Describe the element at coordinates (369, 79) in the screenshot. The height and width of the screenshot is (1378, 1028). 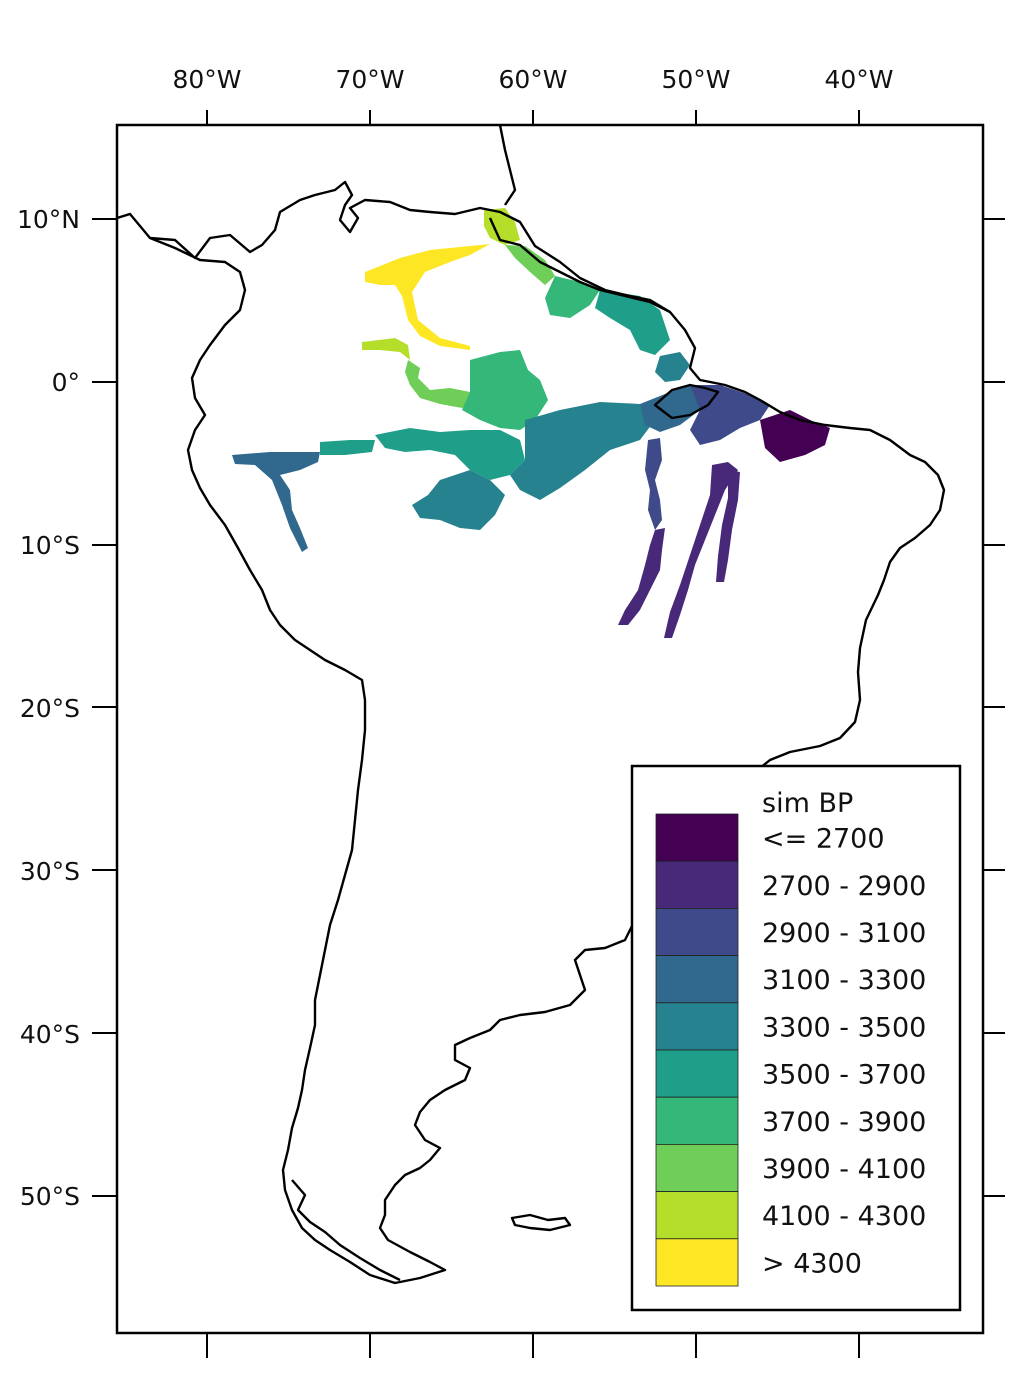
I see `lon-label-70w: 70°W` at that location.